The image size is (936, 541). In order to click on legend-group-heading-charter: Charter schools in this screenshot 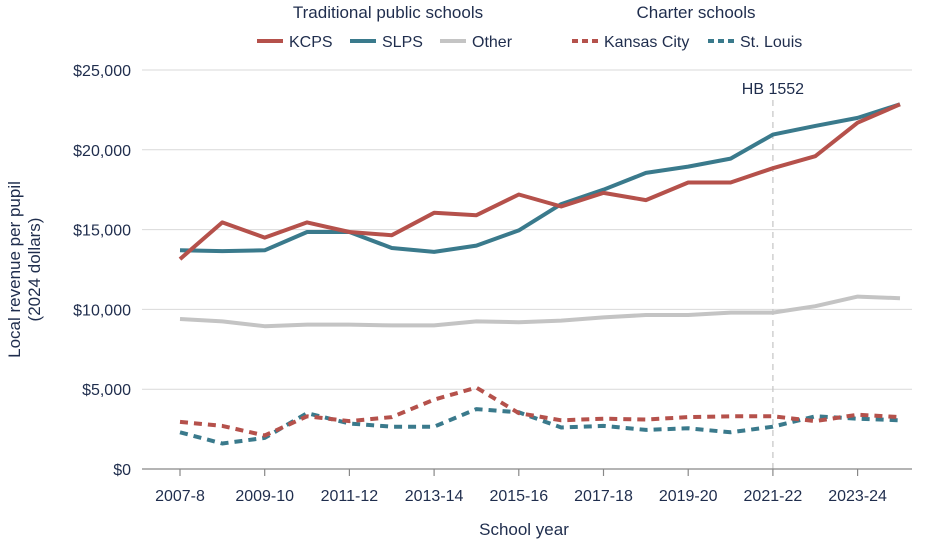, I will do `click(695, 12)`.